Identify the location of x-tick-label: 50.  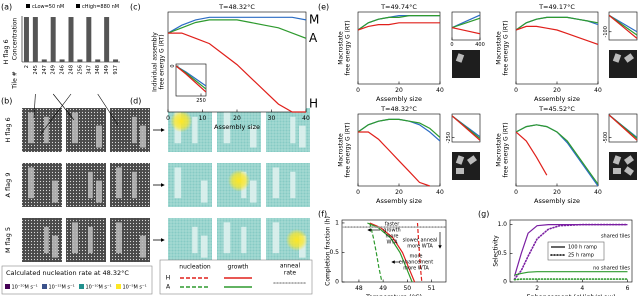
(407, 288).